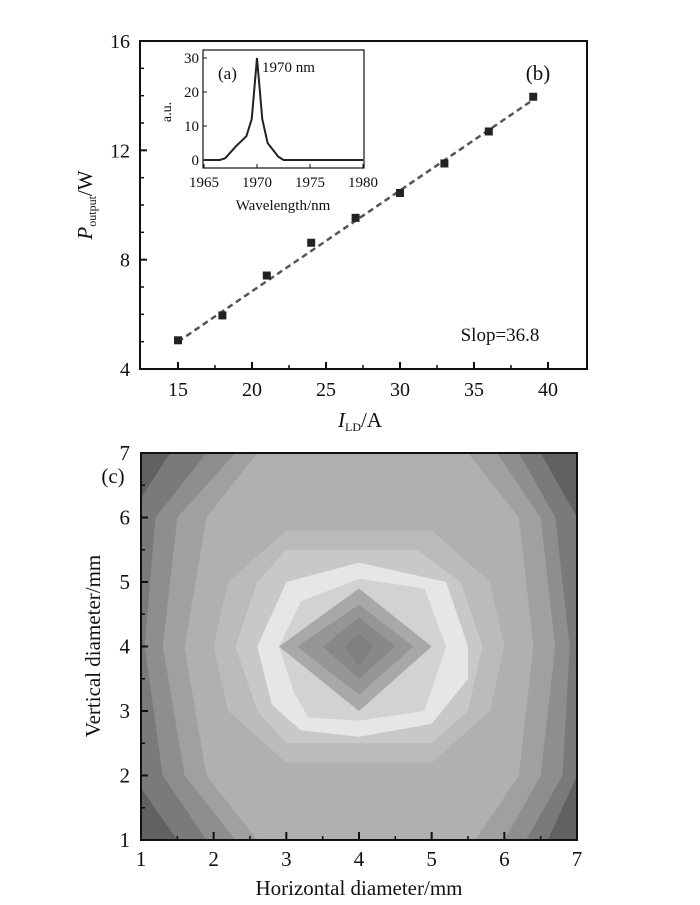  Describe the element at coordinates (341, 420) in the screenshot. I see `x-label-main: I` at that location.